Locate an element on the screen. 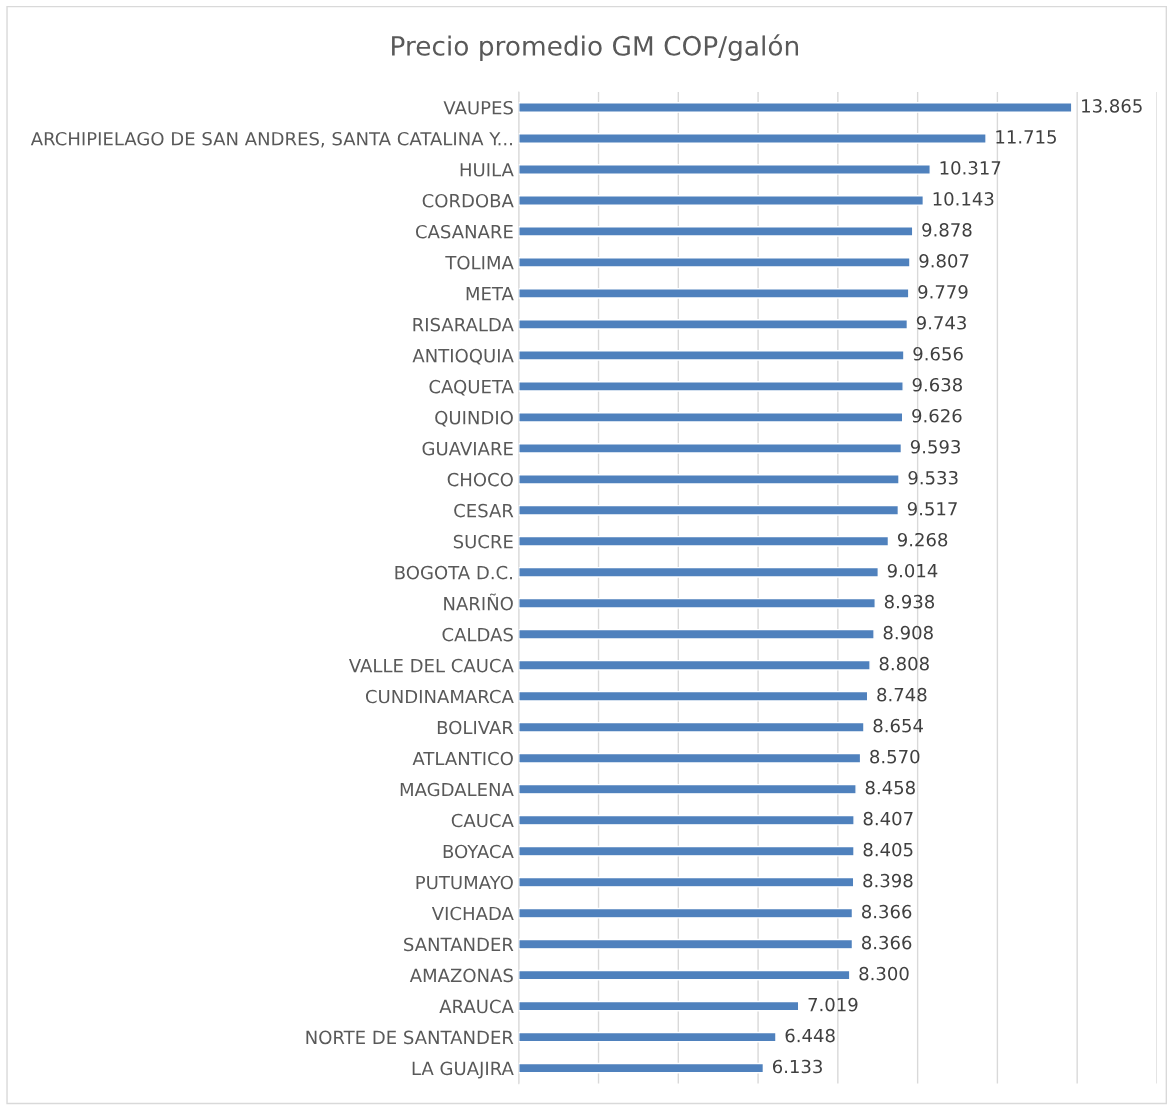 Image resolution: width=1171 pixels, height=1108 pixels. data-label: 10.143 is located at coordinates (963, 199).